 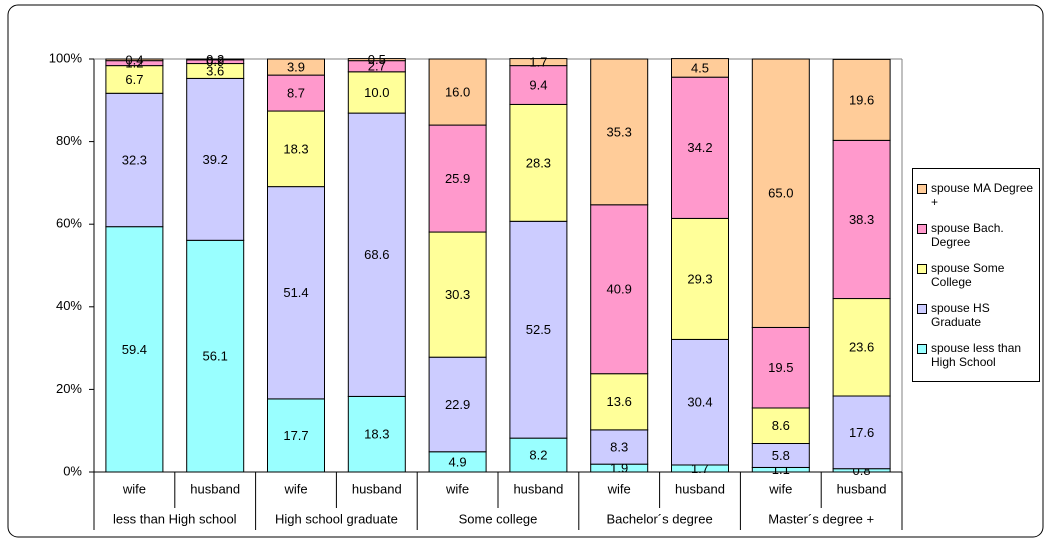 I want to click on data-label: 30.3, so click(x=457, y=294).